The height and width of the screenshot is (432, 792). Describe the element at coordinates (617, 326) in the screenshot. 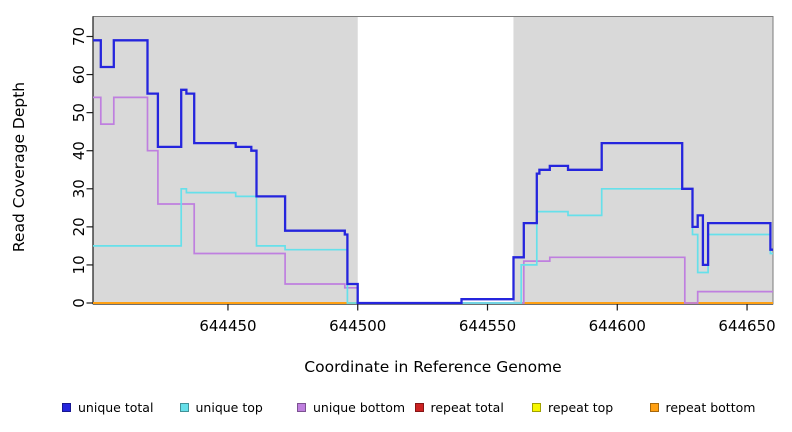

I see `x-tick-label: 644600` at that location.